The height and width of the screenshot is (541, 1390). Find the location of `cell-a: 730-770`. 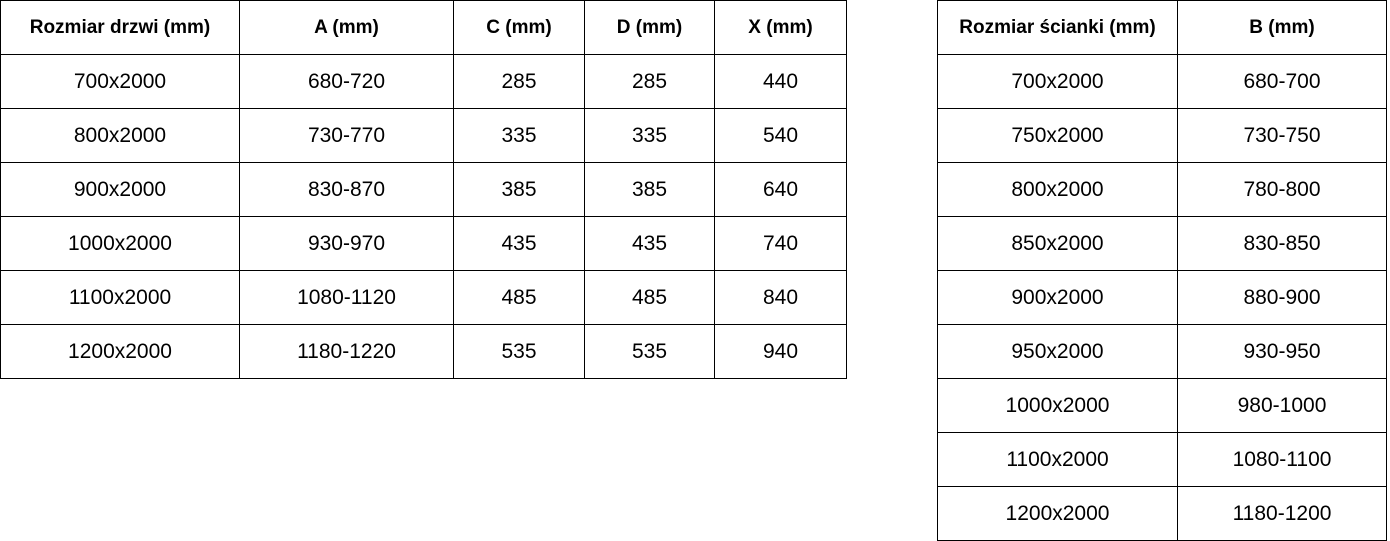

cell-a: 730-770 is located at coordinates (346, 135).